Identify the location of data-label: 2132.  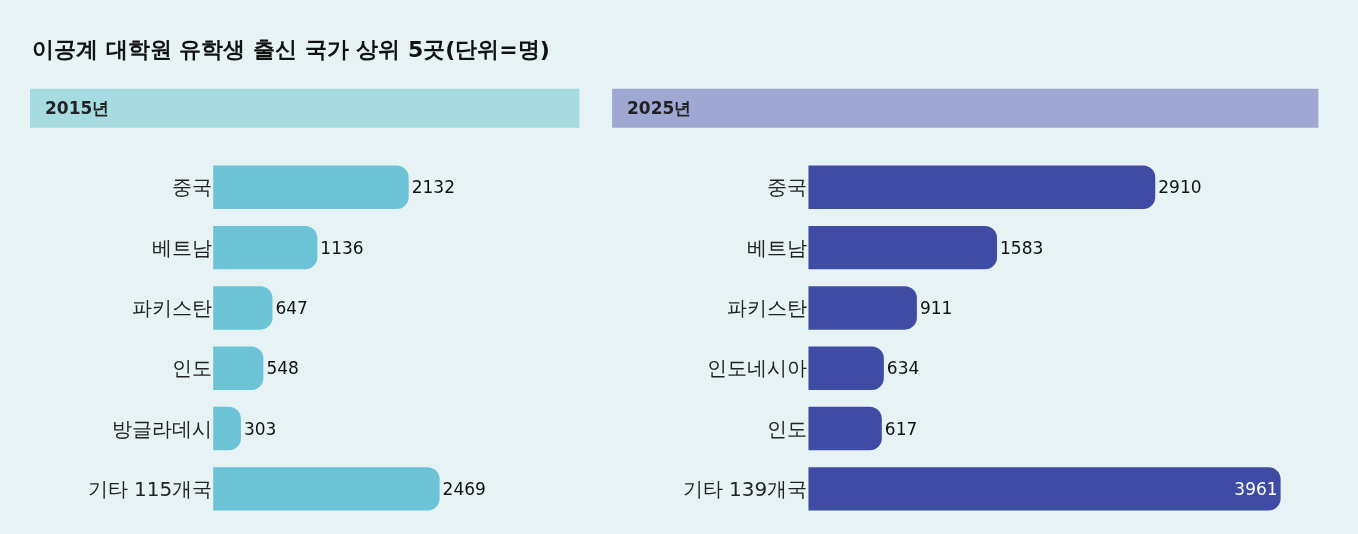
(433, 187).